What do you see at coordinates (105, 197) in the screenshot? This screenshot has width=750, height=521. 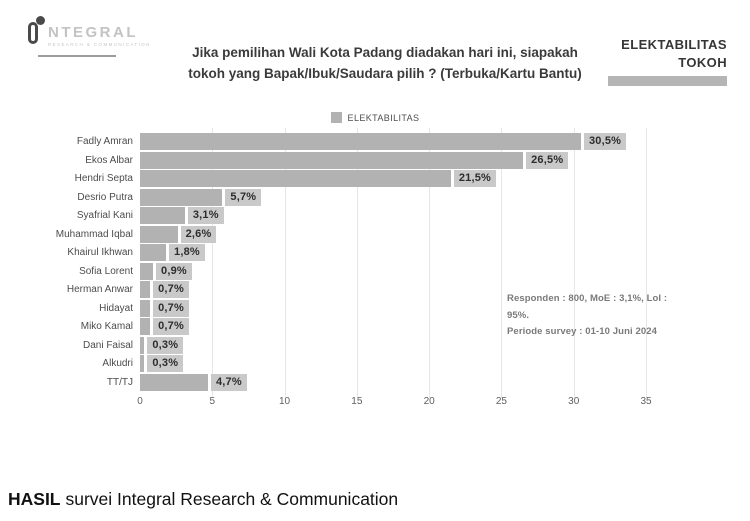 I see `category-label: Desrio Putra` at bounding box center [105, 197].